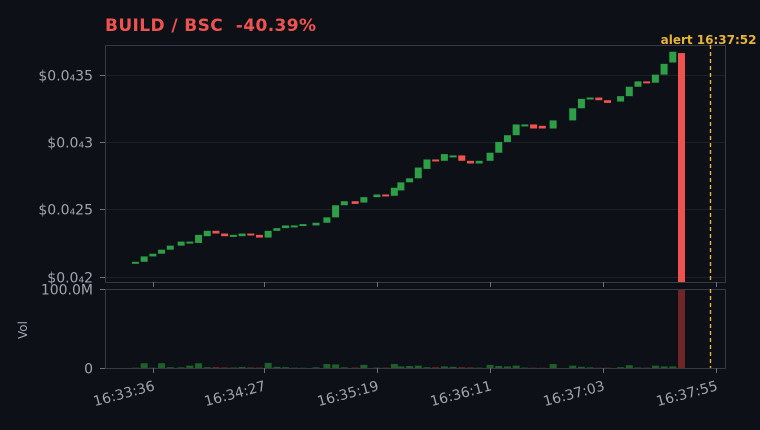 The width and height of the screenshot is (760, 430). Describe the element at coordinates (709, 40) in the screenshot. I see `alert-label: alert 16:37:52` at that location.